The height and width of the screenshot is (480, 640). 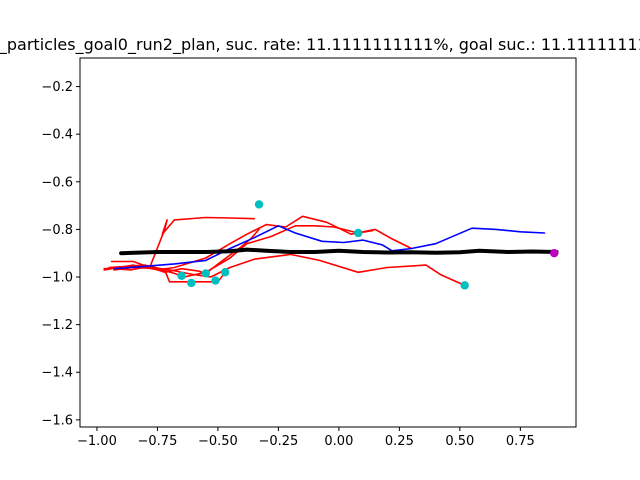 I want to click on y-tick-label: −0.8, so click(x=57, y=230).